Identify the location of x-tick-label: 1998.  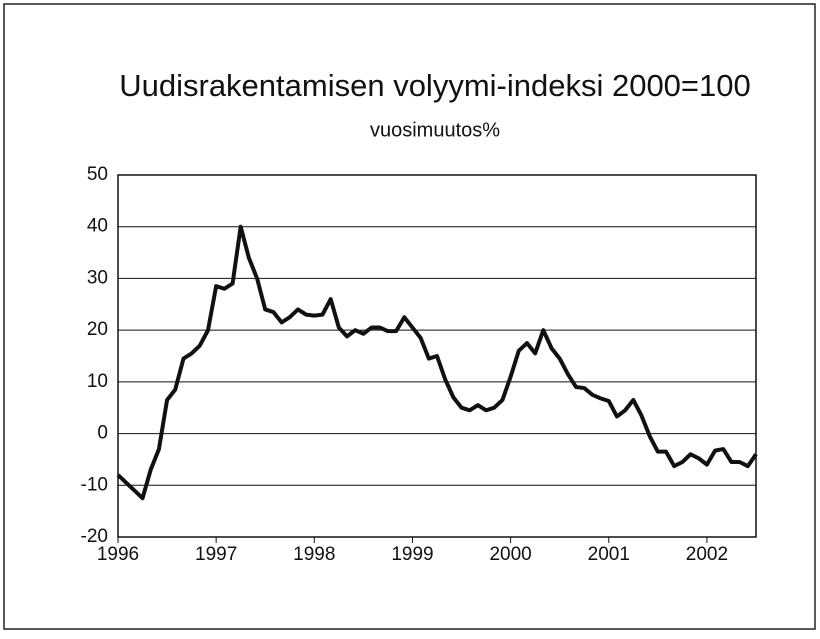
(314, 554).